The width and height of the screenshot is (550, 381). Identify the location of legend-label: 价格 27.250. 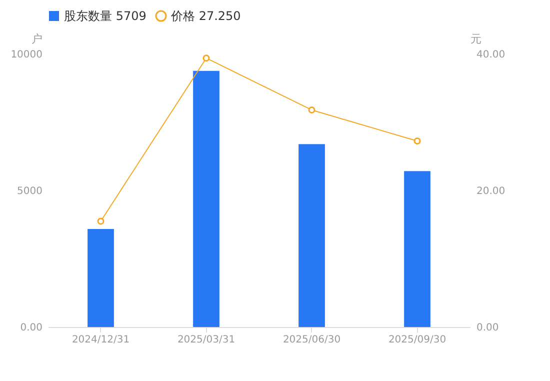
(205, 16).